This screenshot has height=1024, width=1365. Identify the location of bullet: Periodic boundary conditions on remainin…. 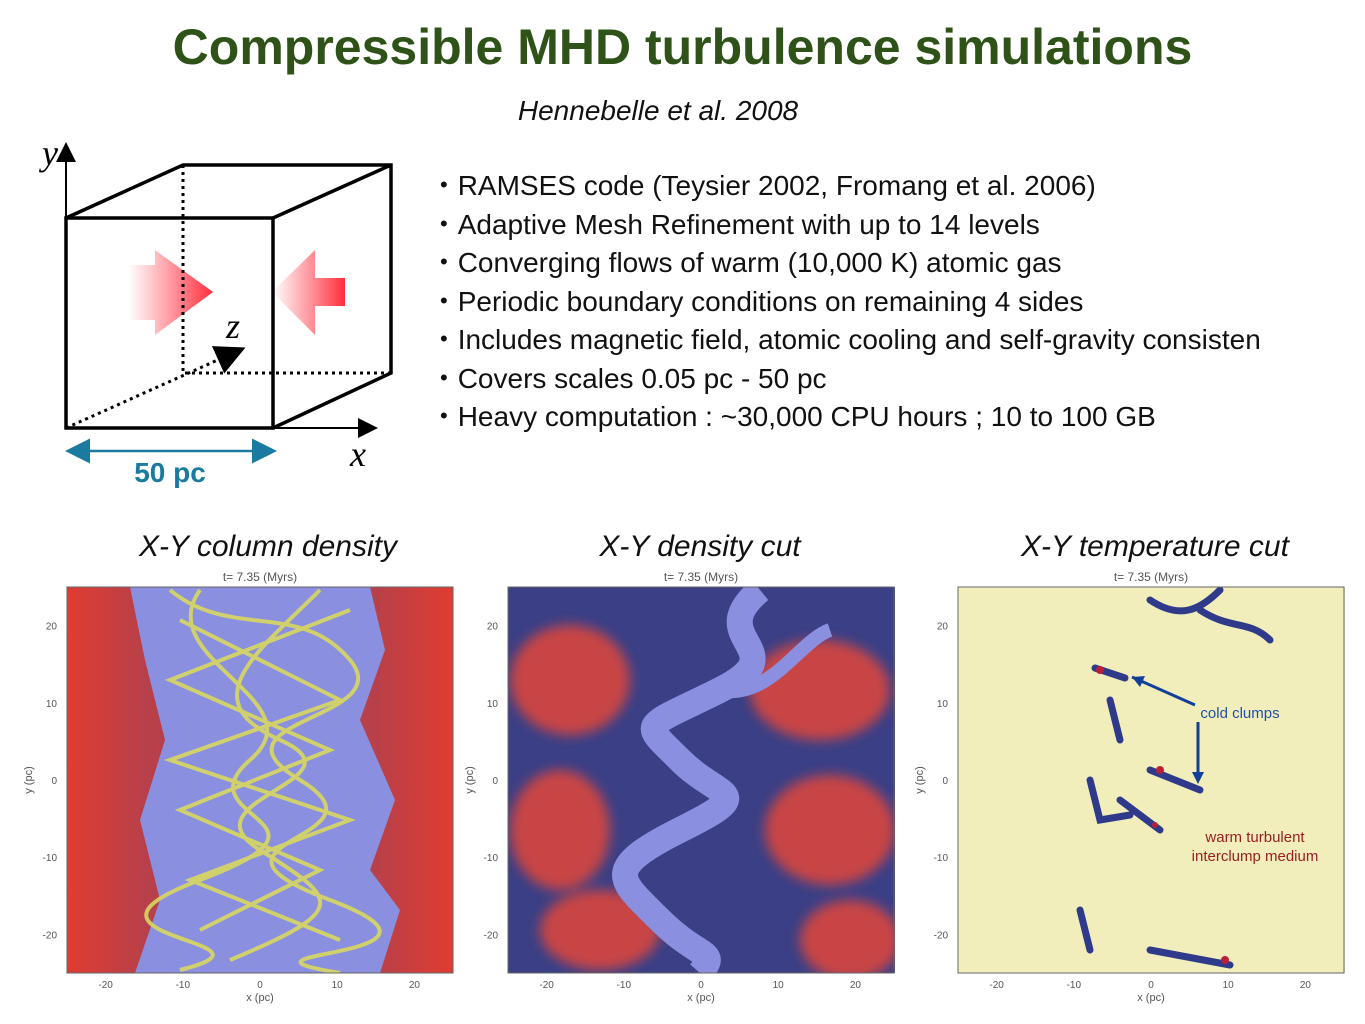
(850, 305).